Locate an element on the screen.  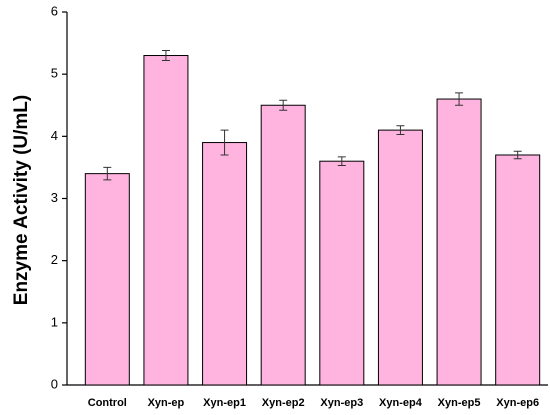
x-tick-label: Xyn-ep5 is located at coordinates (459, 403).